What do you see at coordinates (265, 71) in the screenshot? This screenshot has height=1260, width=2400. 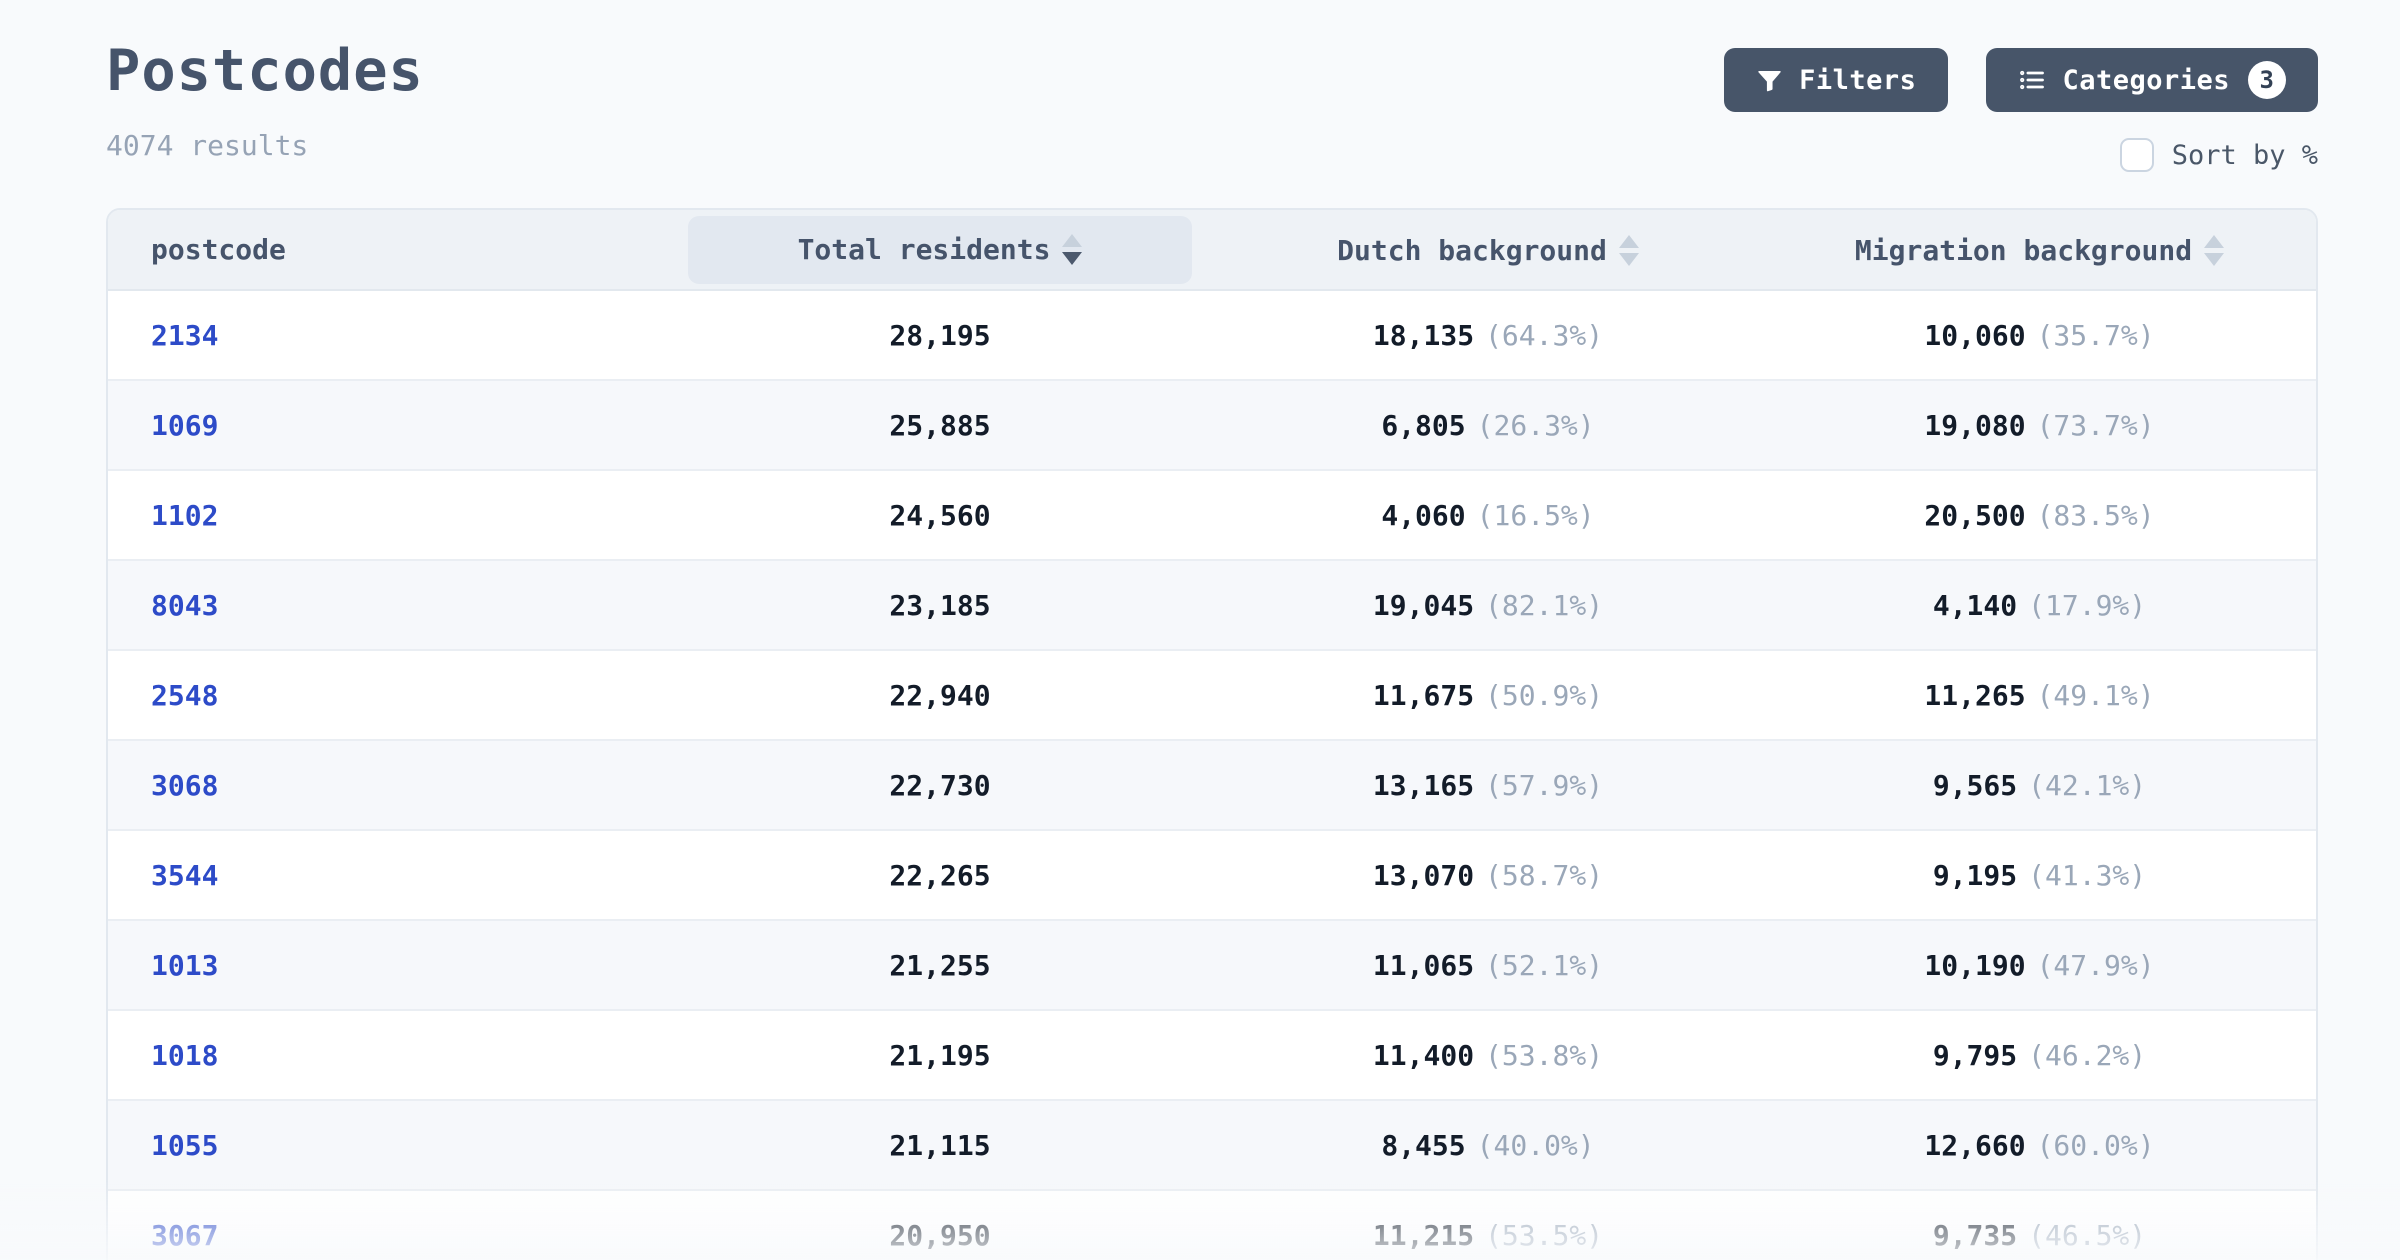 I see `page-title: Postcodes` at bounding box center [265, 71].